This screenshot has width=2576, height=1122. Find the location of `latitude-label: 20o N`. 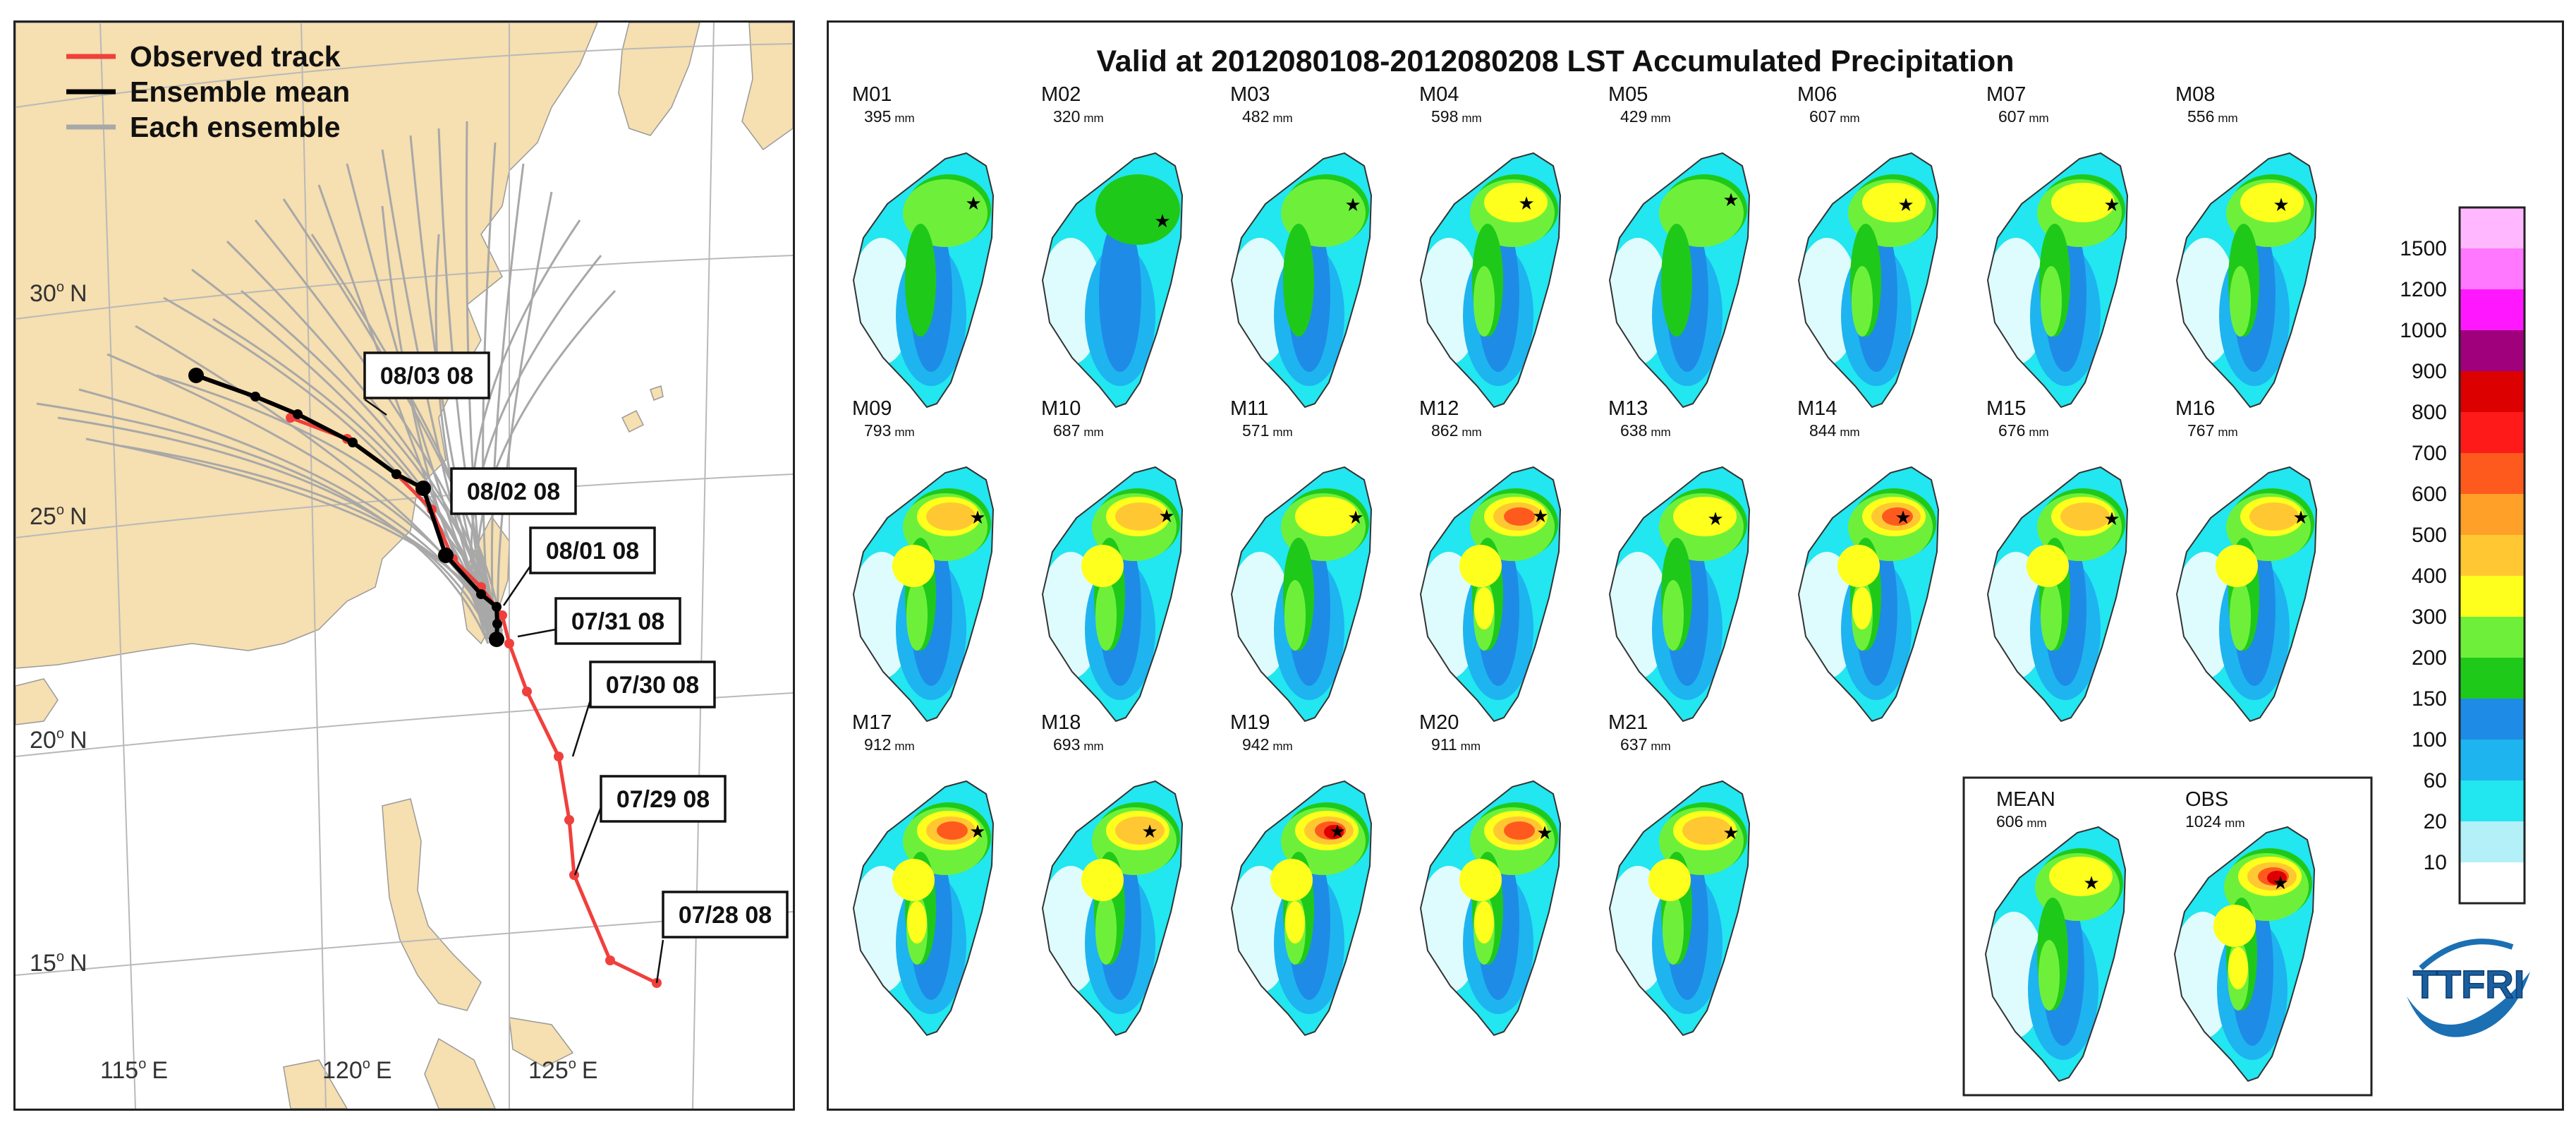

latitude-label: 20o N is located at coordinates (58, 740).